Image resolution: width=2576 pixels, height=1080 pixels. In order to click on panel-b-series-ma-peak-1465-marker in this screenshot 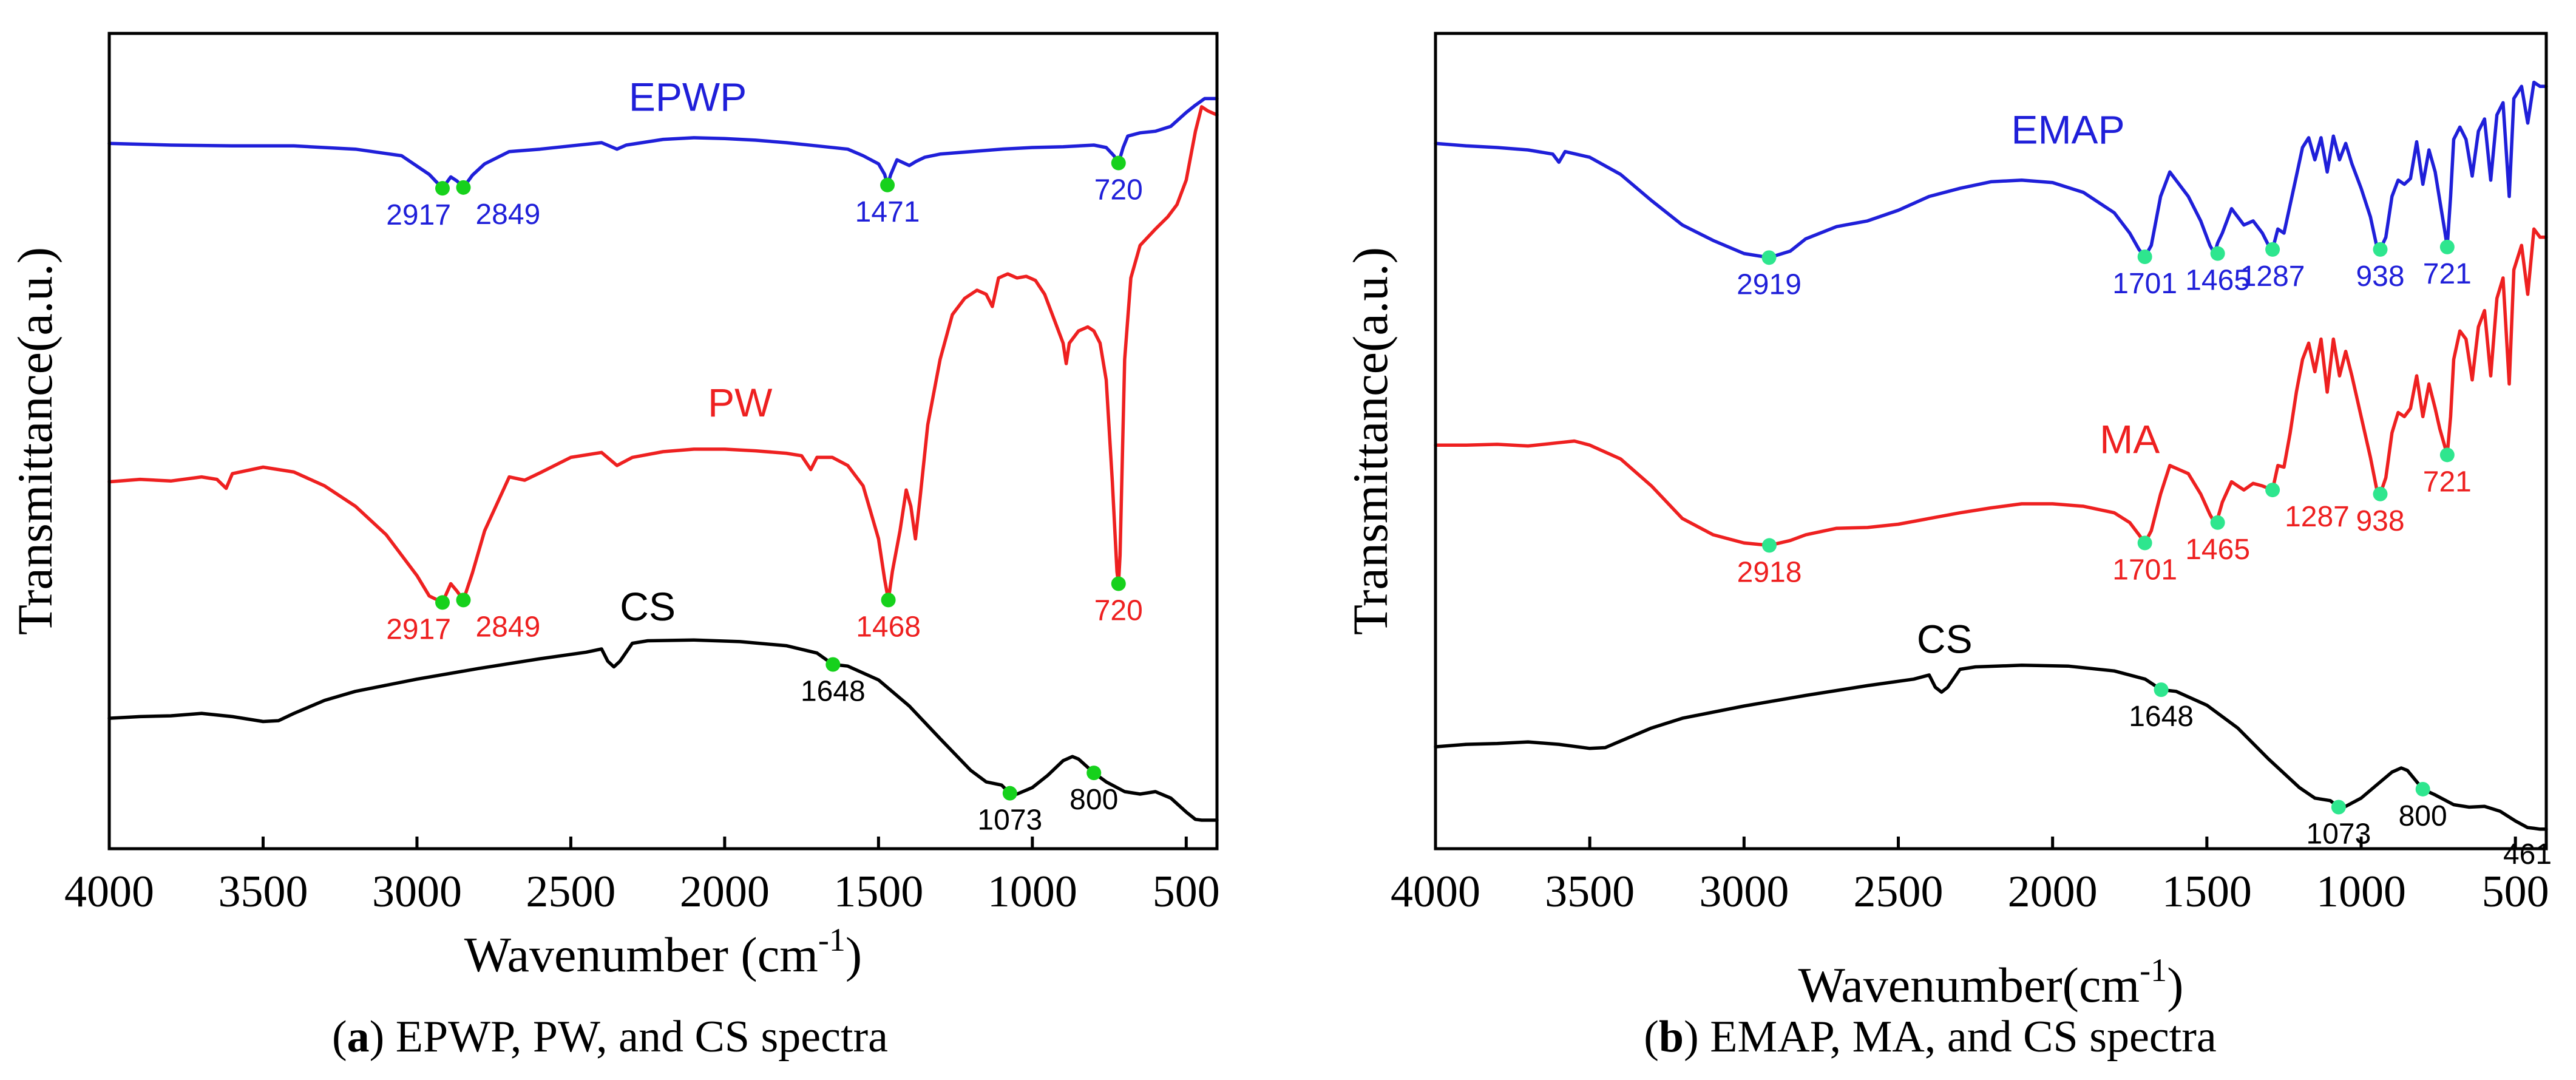, I will do `click(2217, 522)`.